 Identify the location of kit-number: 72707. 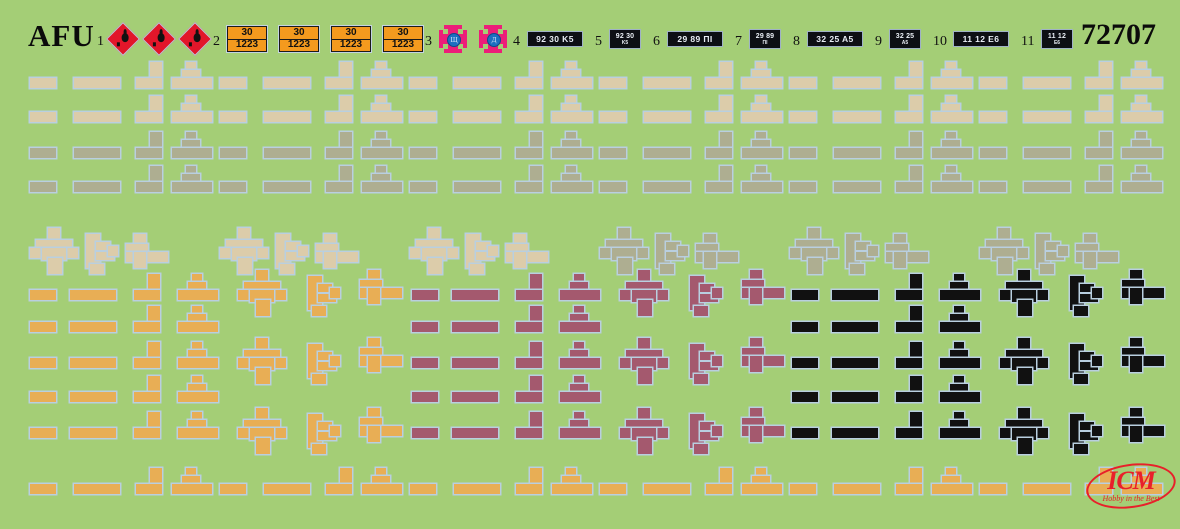
(1118, 34).